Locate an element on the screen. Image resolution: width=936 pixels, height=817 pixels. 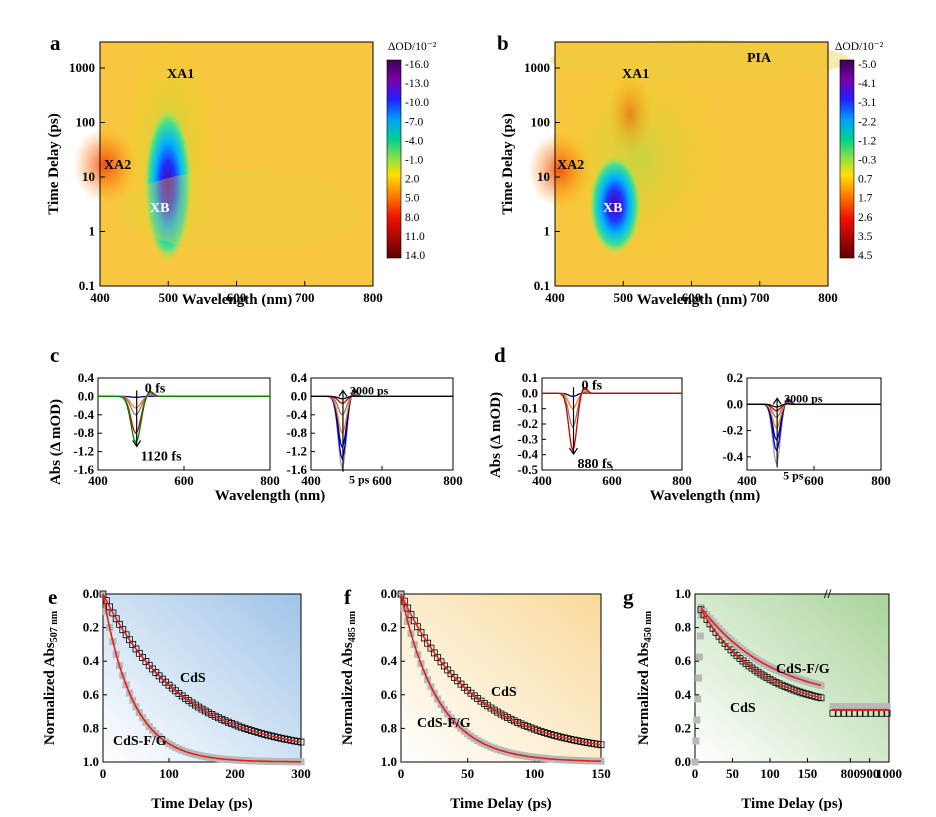
x-tick-label: 50 is located at coordinates (467, 773).